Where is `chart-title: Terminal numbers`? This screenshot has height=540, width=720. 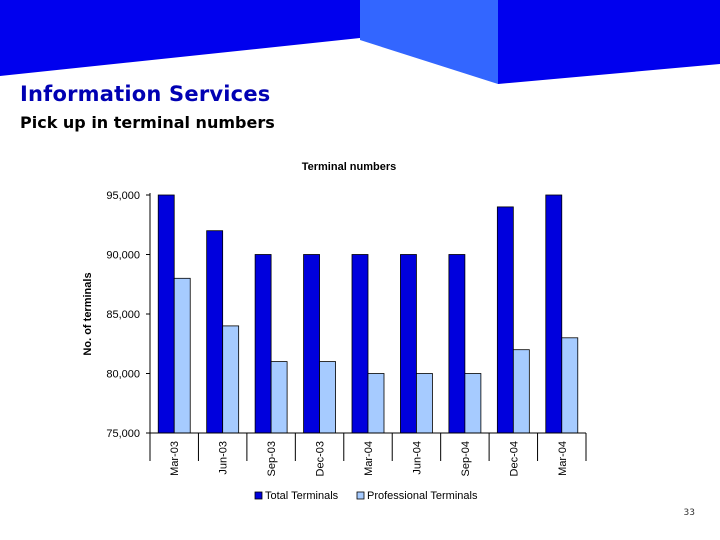
chart-title: Terminal numbers is located at coordinates (349, 167).